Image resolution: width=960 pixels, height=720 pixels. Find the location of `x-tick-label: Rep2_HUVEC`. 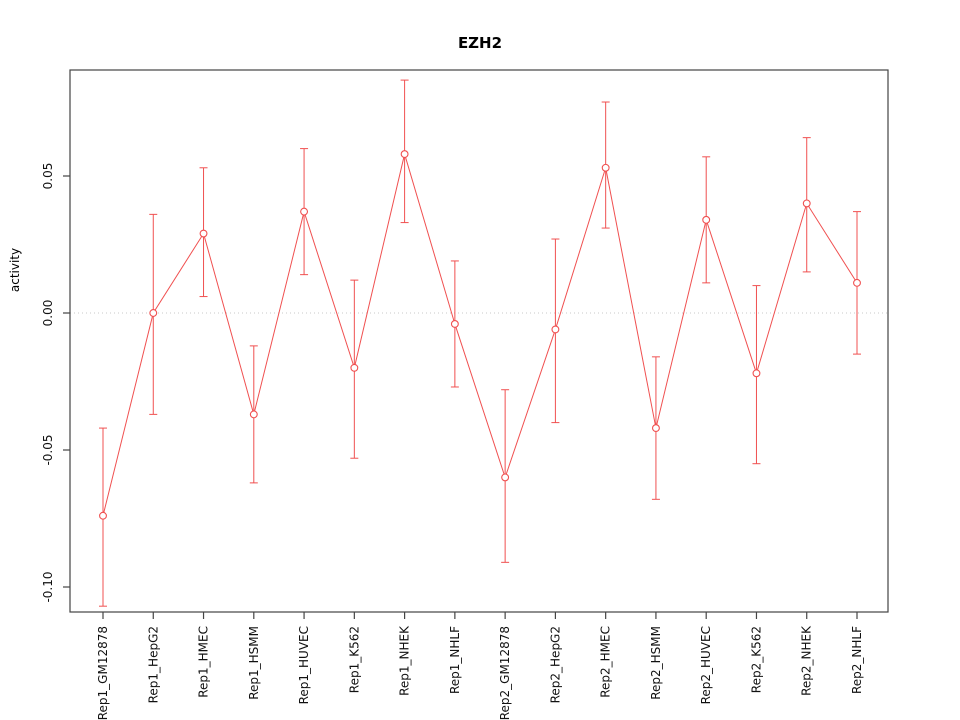

x-tick-label: Rep2_HUVEC is located at coordinates (706, 665).